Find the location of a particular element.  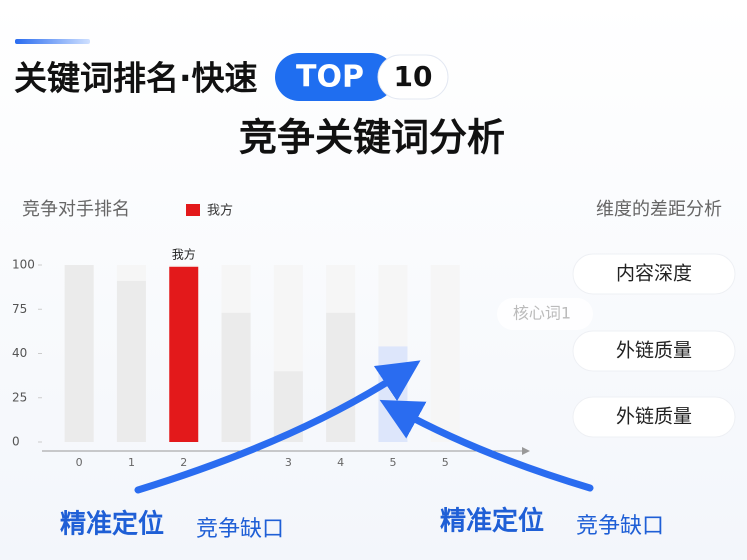

floating-tag: 核心词1 is located at coordinates (542, 313).